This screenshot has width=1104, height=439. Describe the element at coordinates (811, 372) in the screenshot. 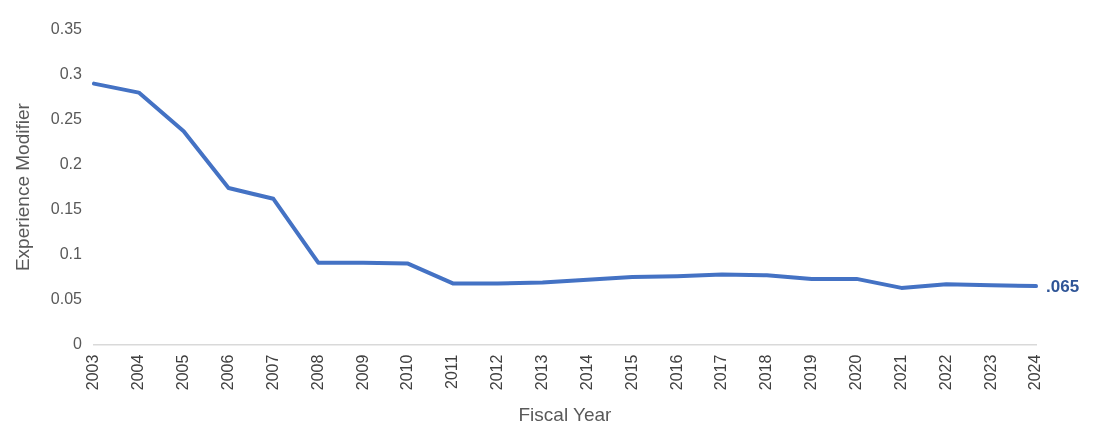

I see `x-tick-label: 2019` at that location.